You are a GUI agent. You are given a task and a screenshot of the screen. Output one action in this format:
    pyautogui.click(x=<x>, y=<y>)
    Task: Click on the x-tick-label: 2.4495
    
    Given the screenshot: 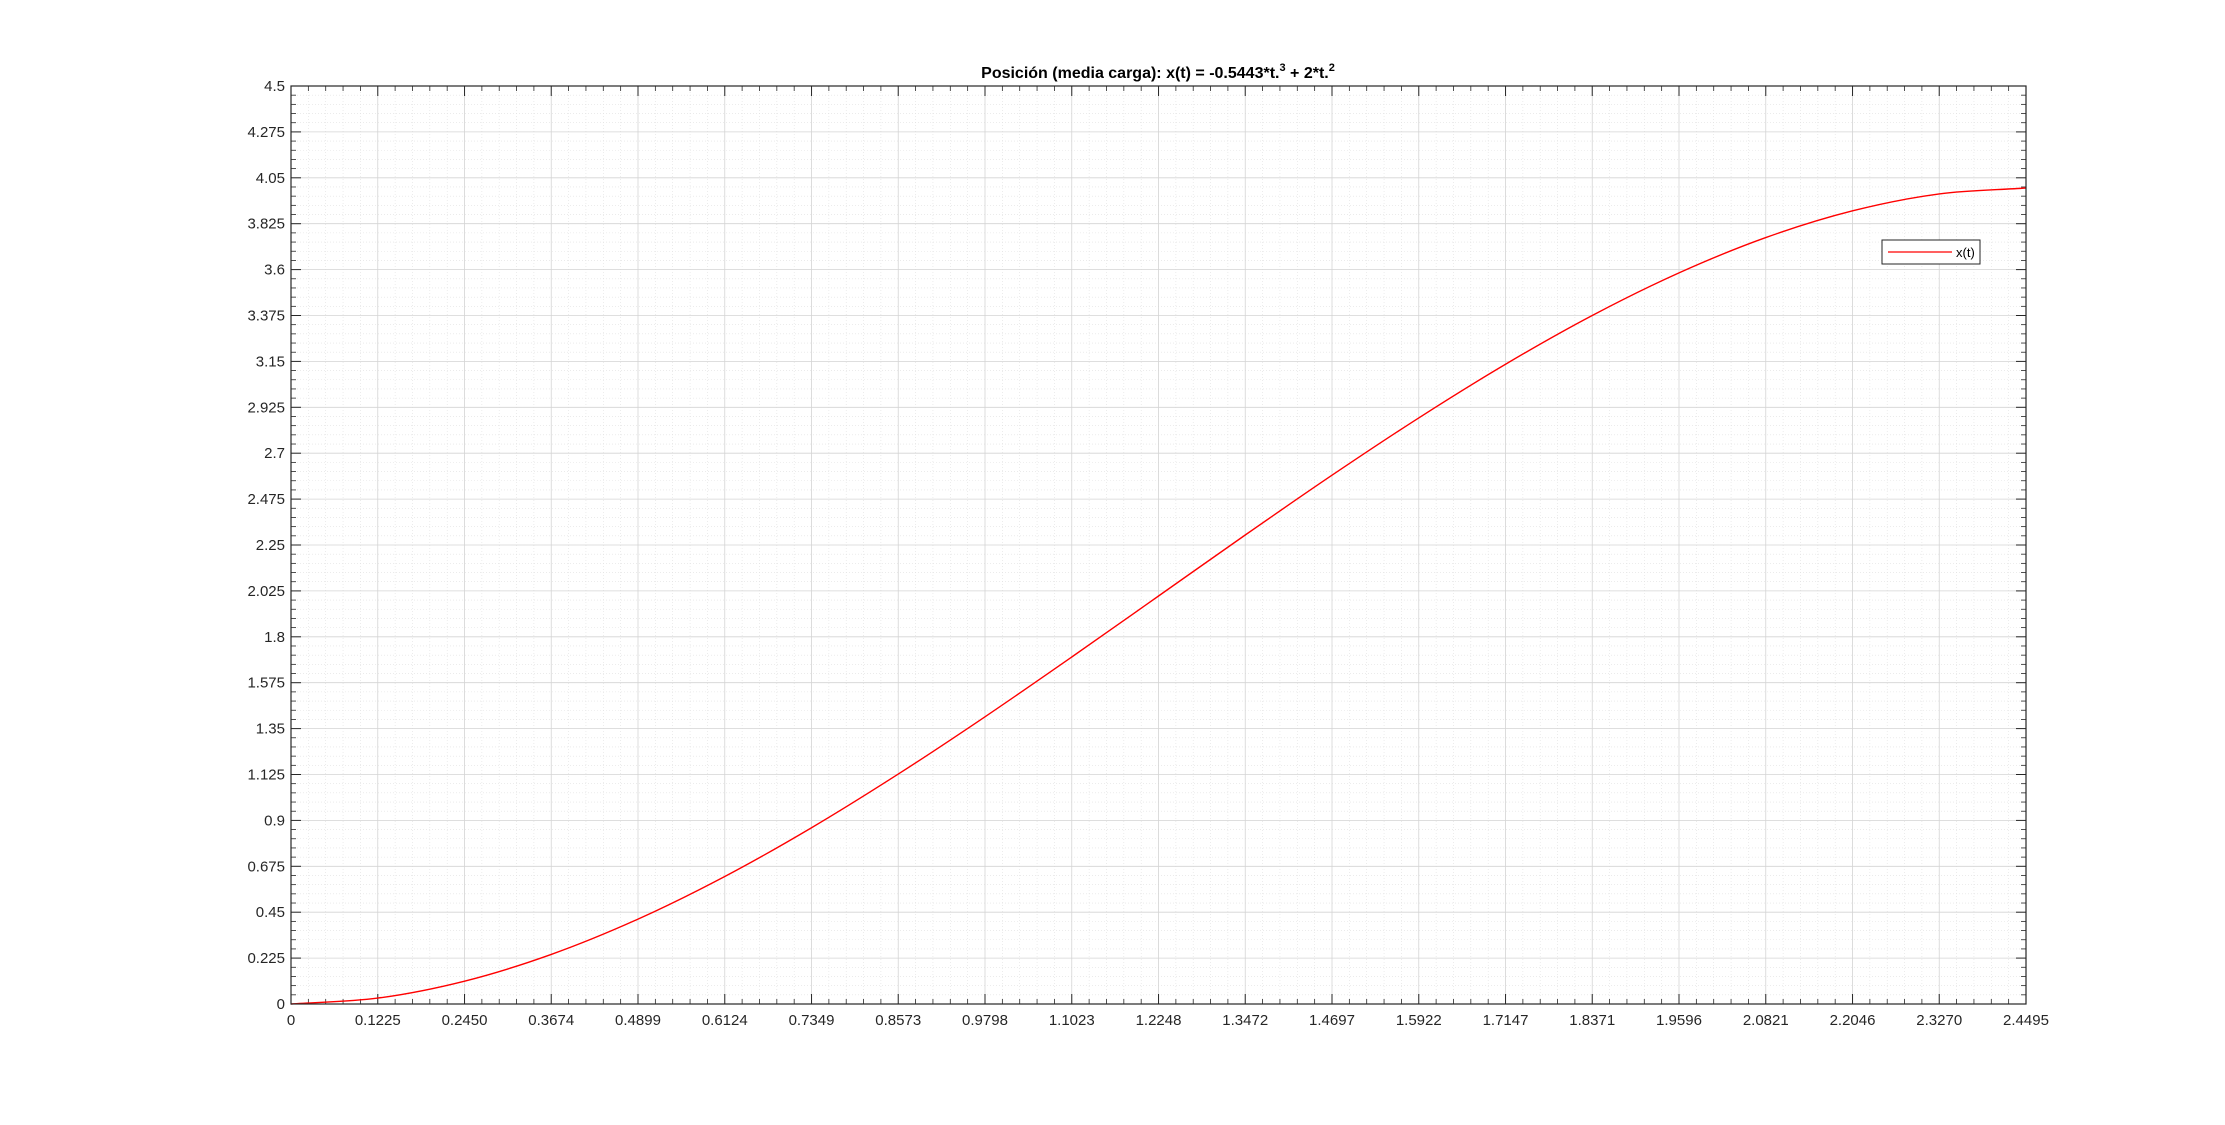 What is the action you would take?
    pyautogui.click(x=2026, y=1020)
    